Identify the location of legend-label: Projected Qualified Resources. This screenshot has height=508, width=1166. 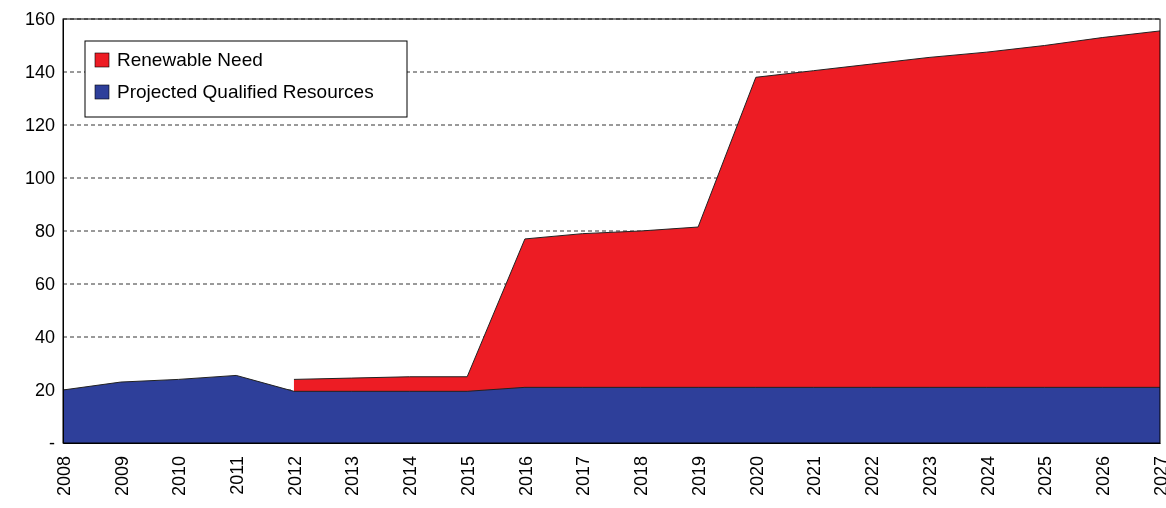
(245, 91).